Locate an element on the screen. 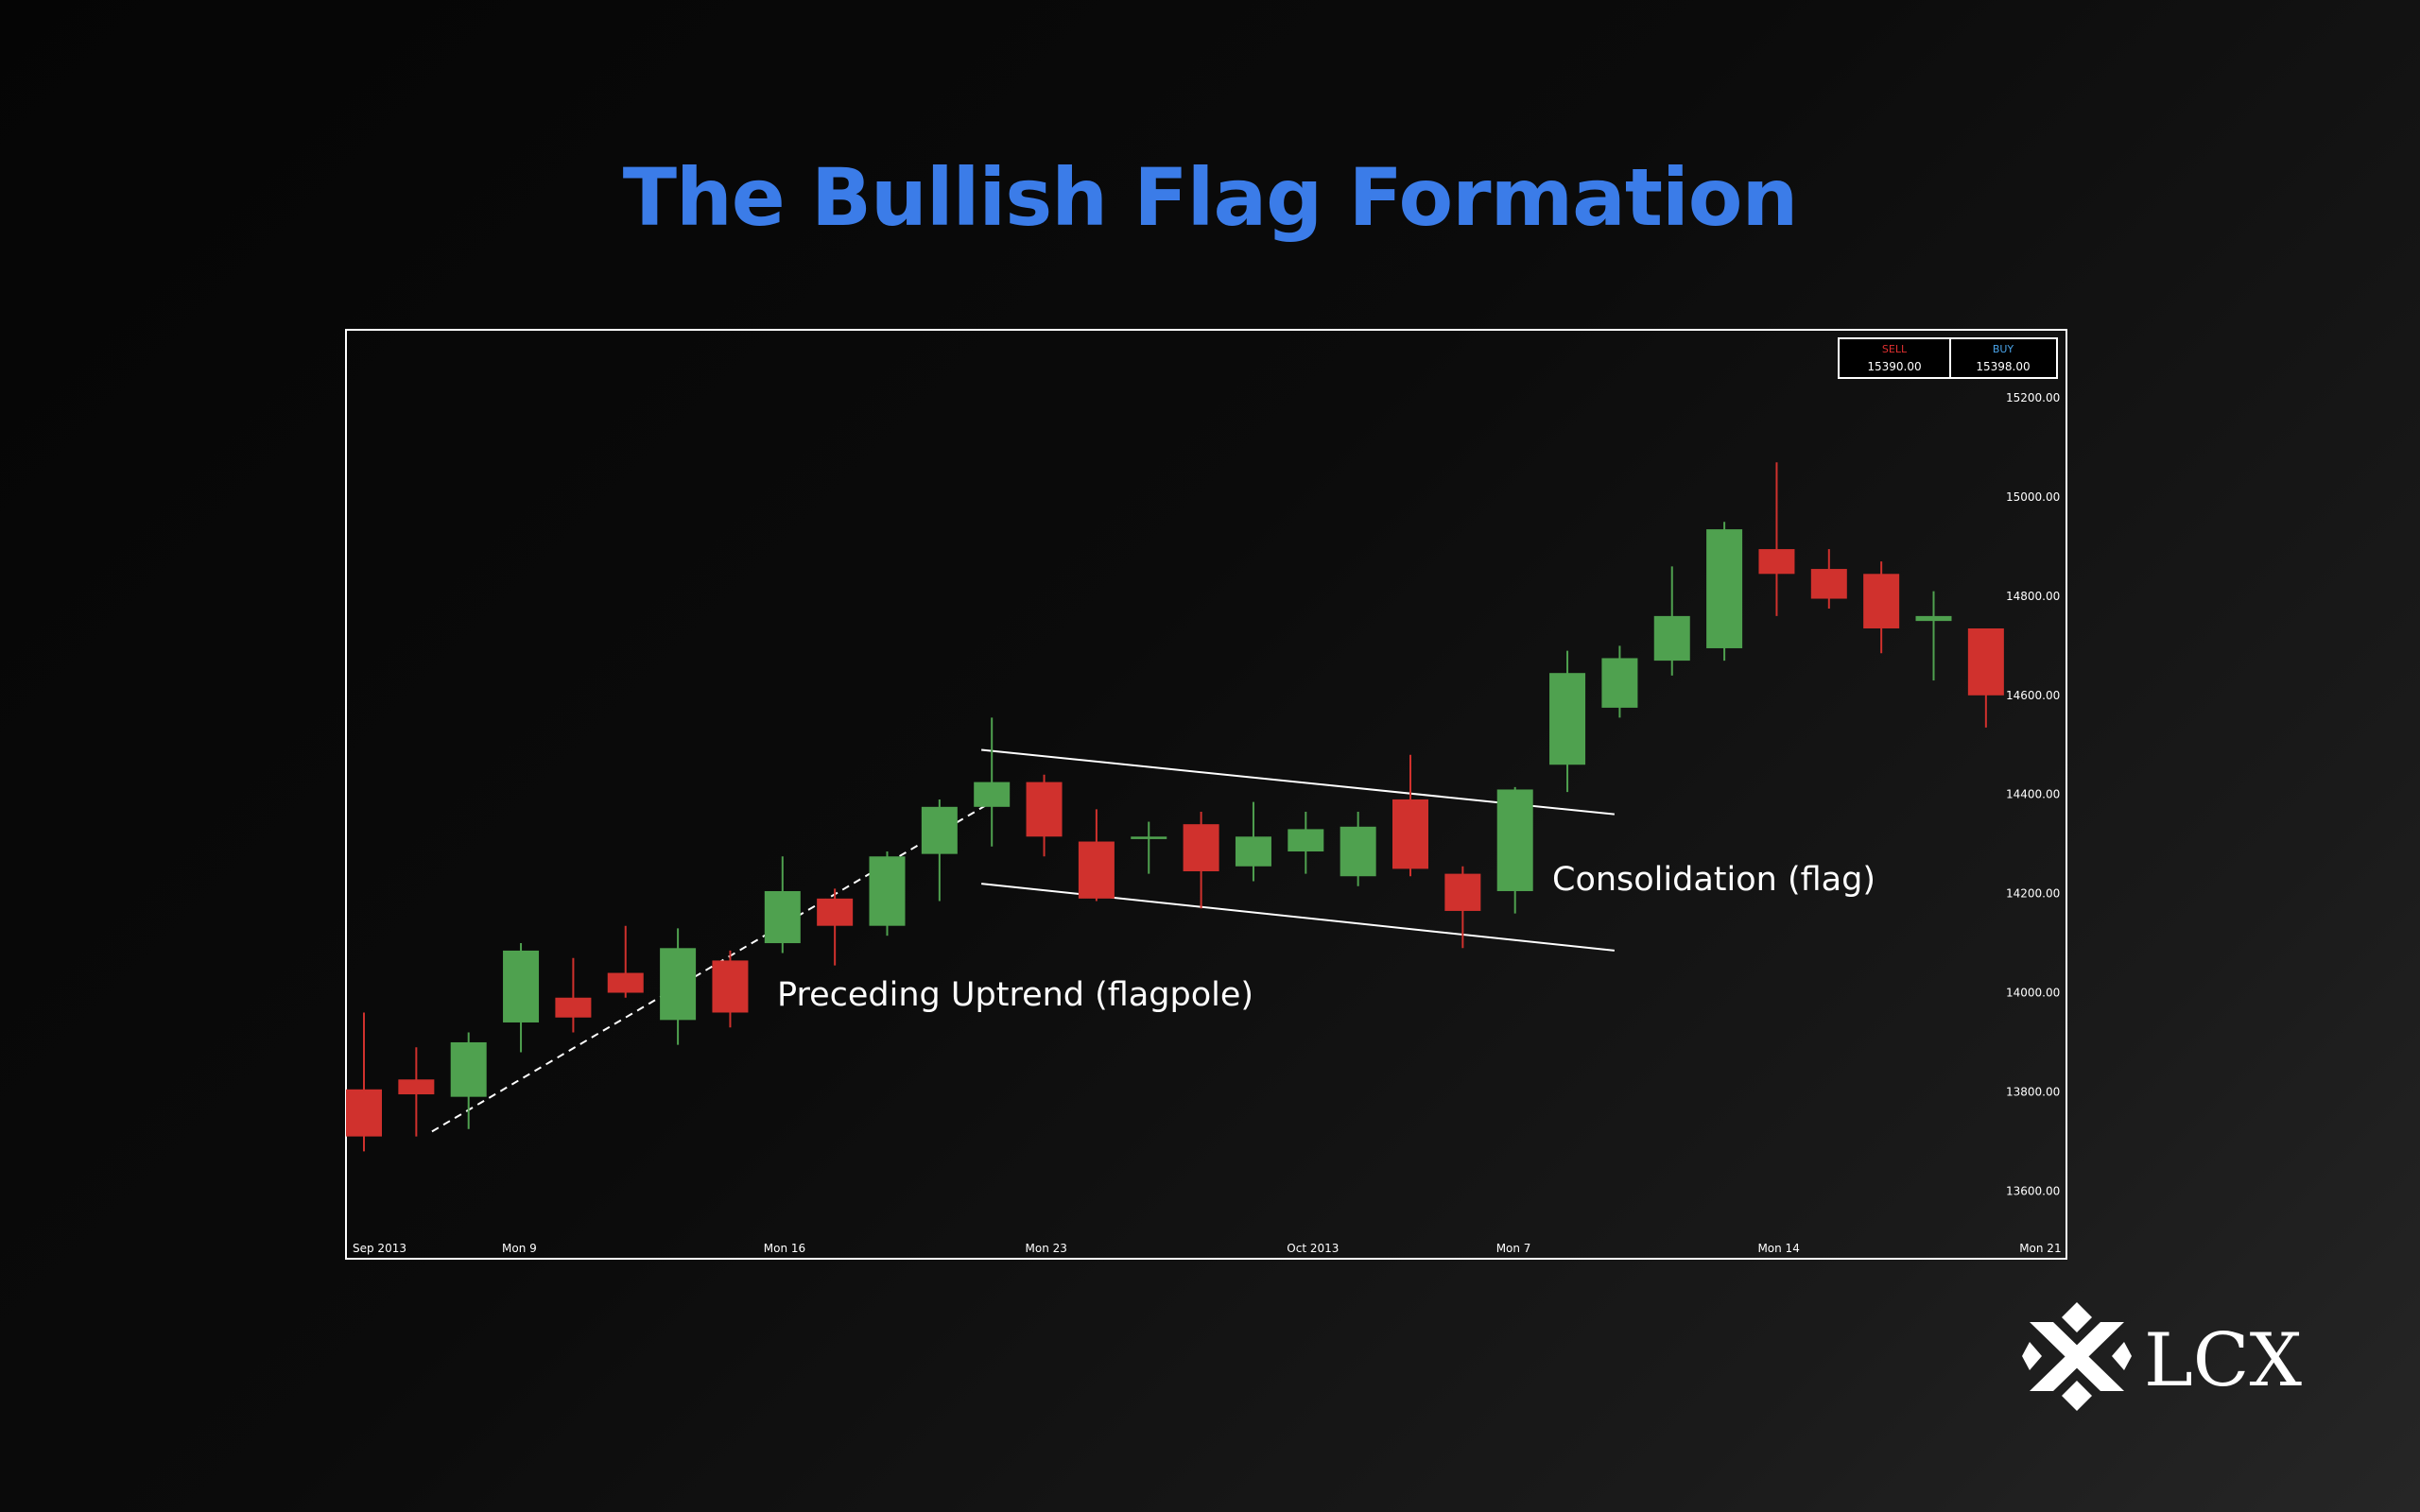 Image resolution: width=2420 pixels, height=1512 pixels. brand-name: LCX is located at coordinates (2223, 1360).